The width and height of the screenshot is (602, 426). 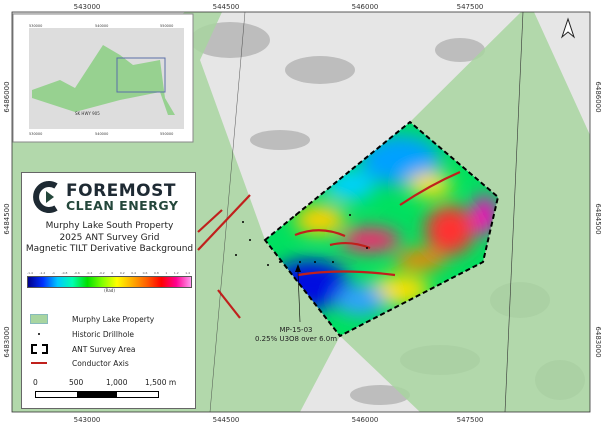 What do you see at coordinates (301, 240) in the screenshot?
I see `historic-drillholes` at bounding box center [301, 240].